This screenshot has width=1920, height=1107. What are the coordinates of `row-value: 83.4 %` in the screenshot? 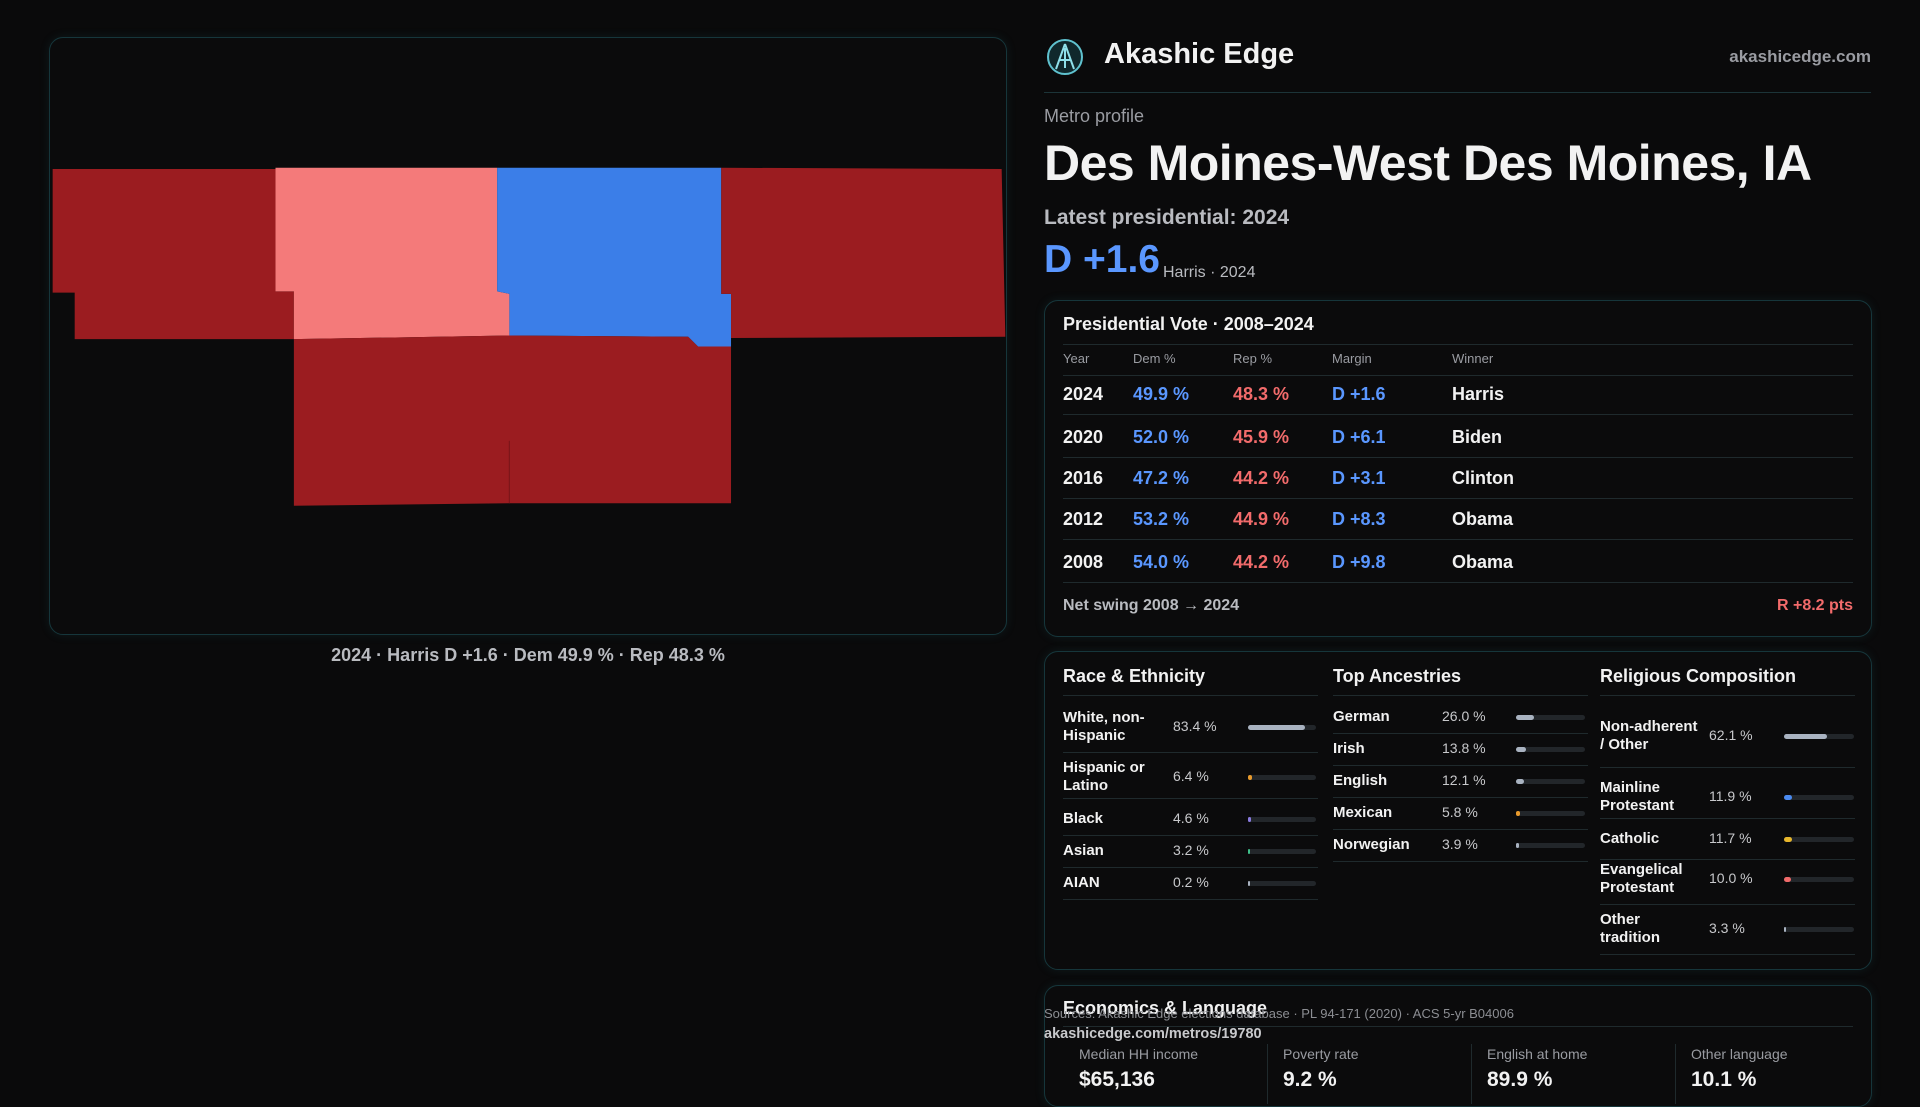 It's located at (1195, 726).